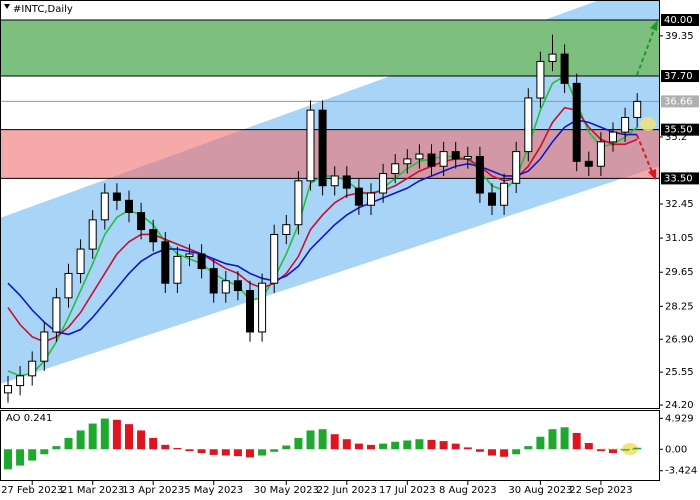 The width and height of the screenshot is (700, 500). What do you see at coordinates (153, 490) in the screenshot?
I see `x-tick-label: 13 Apr 2023` at bounding box center [153, 490].